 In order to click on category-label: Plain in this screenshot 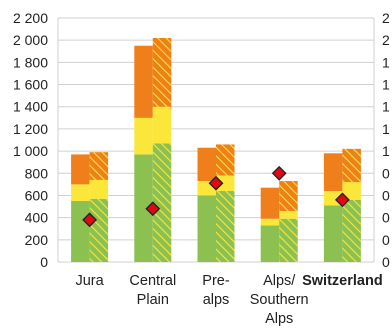, I will do `click(153, 300)`.